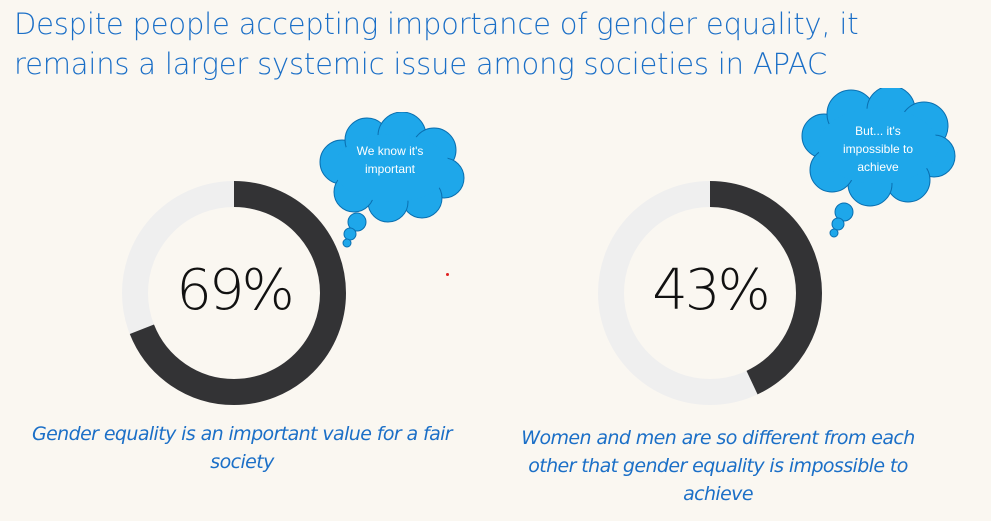 The height and width of the screenshot is (521, 991). I want to click on caption-line: Women and men are so different from each, so click(718, 438).